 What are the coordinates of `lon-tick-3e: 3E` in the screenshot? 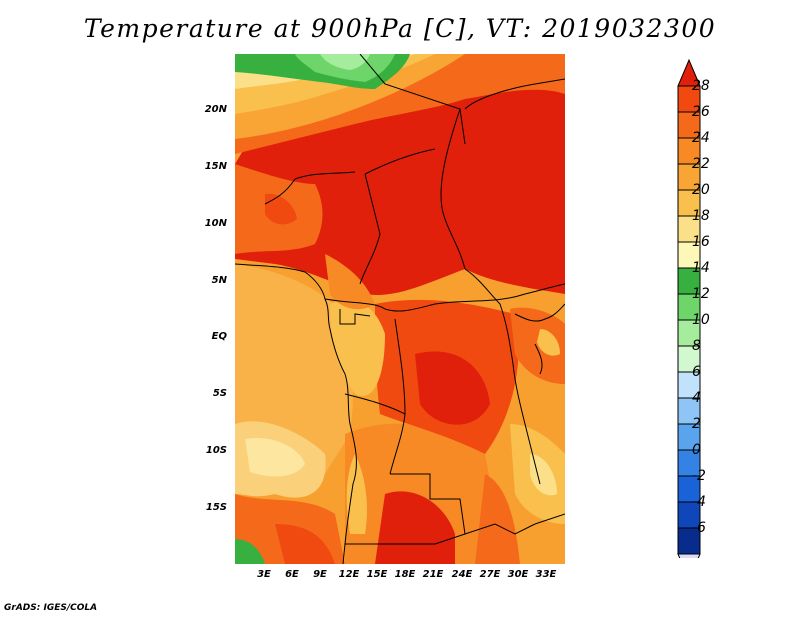 It's located at (264, 574).